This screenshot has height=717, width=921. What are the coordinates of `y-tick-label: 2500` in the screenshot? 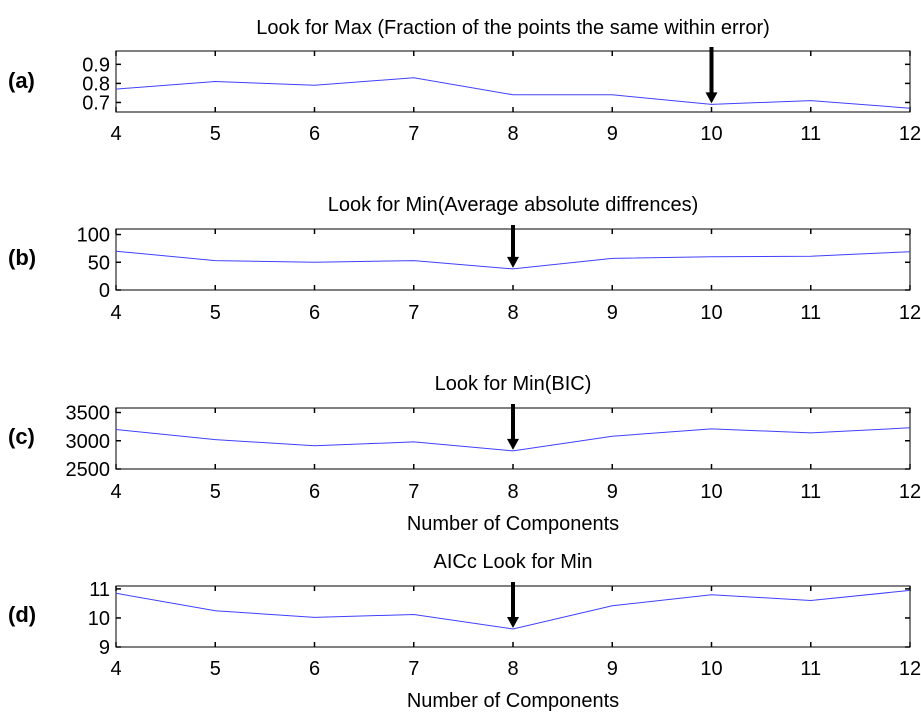 It's located at (88, 470).